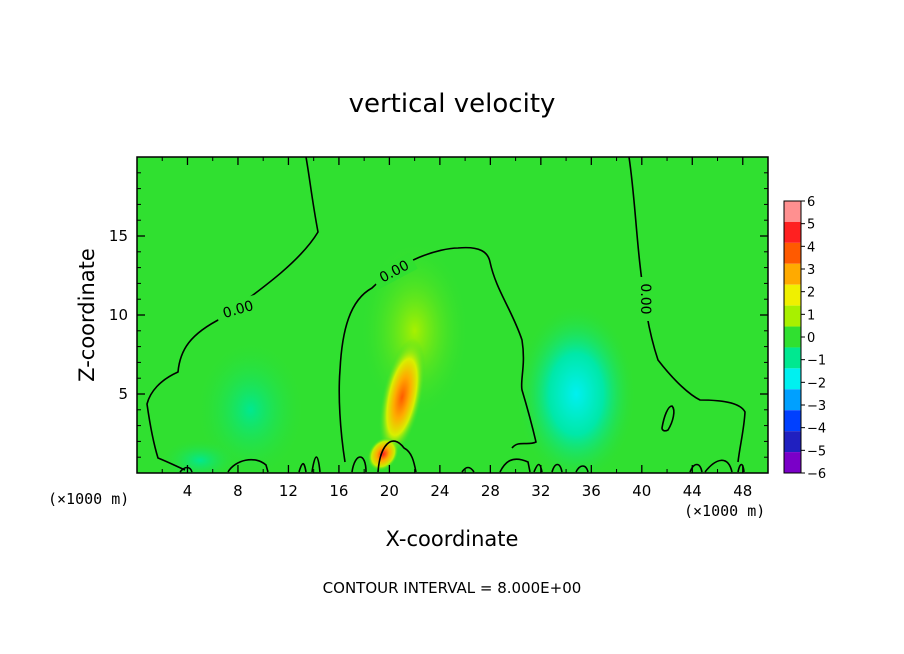 The width and height of the screenshot is (904, 654). What do you see at coordinates (118, 315) in the screenshot?
I see `y-tick-label: 10` at bounding box center [118, 315].